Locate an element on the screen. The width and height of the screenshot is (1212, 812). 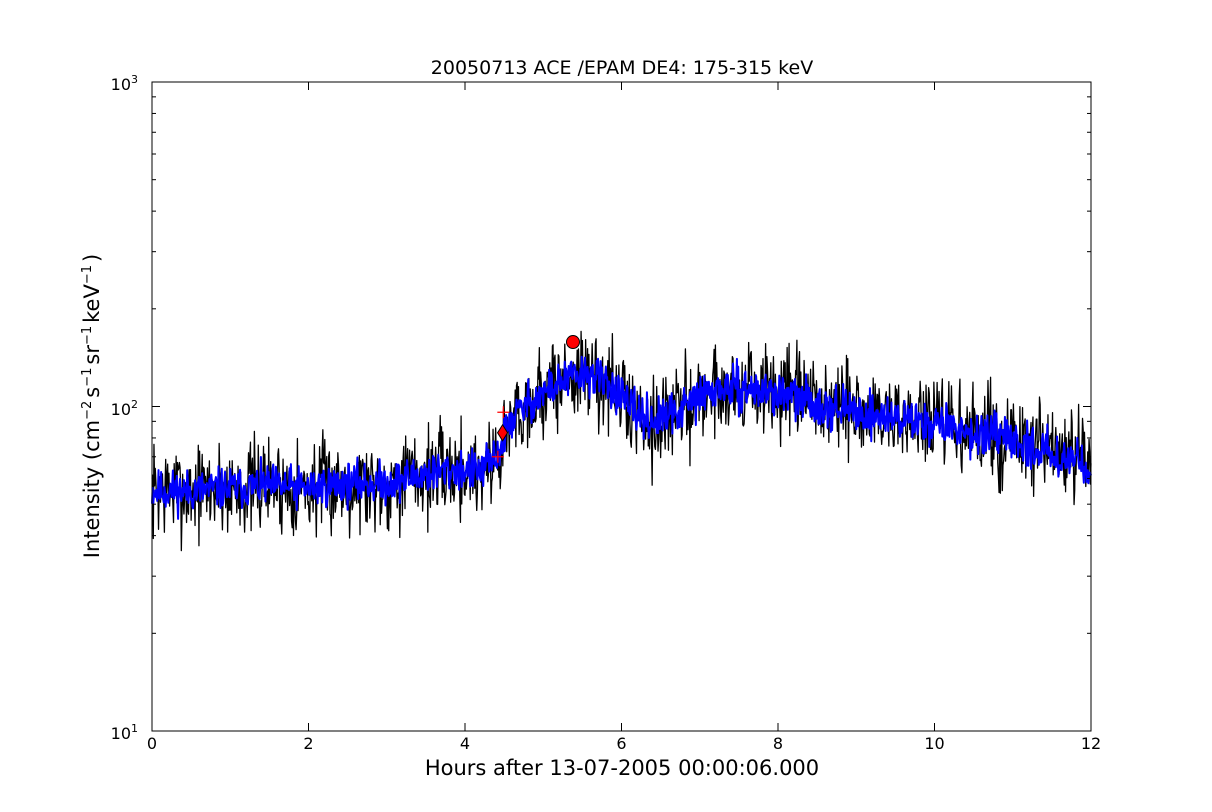
x-tick-label: 10 is located at coordinates (934, 743).